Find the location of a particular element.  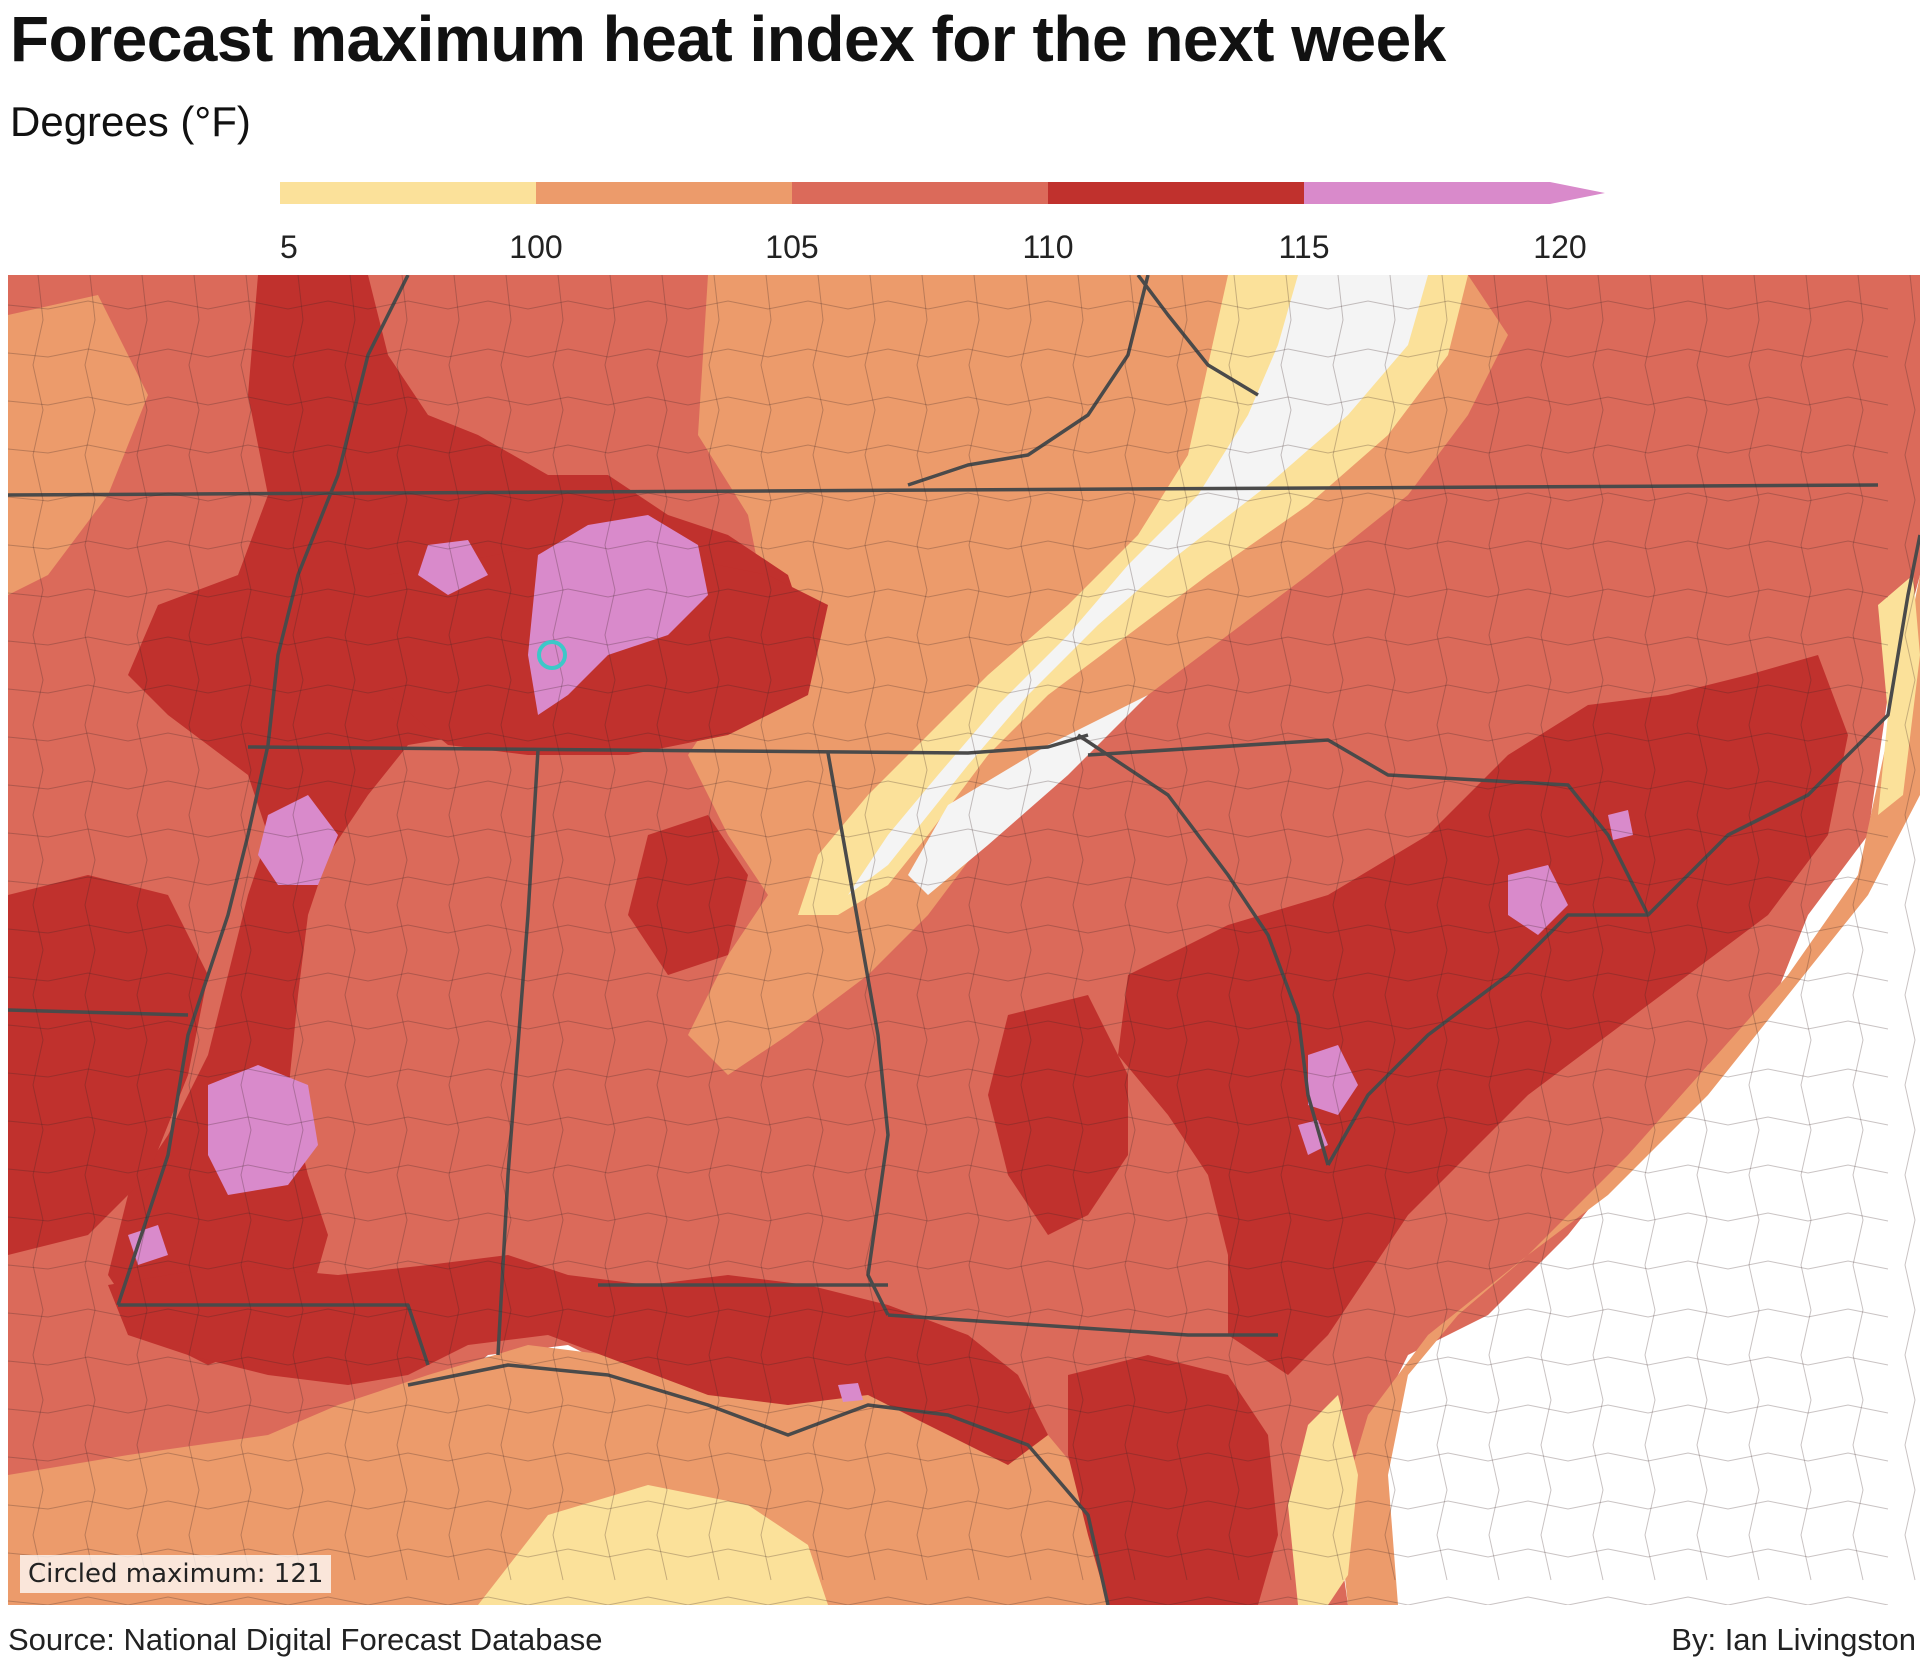

legend-tick-105: 105 is located at coordinates (791, 247).